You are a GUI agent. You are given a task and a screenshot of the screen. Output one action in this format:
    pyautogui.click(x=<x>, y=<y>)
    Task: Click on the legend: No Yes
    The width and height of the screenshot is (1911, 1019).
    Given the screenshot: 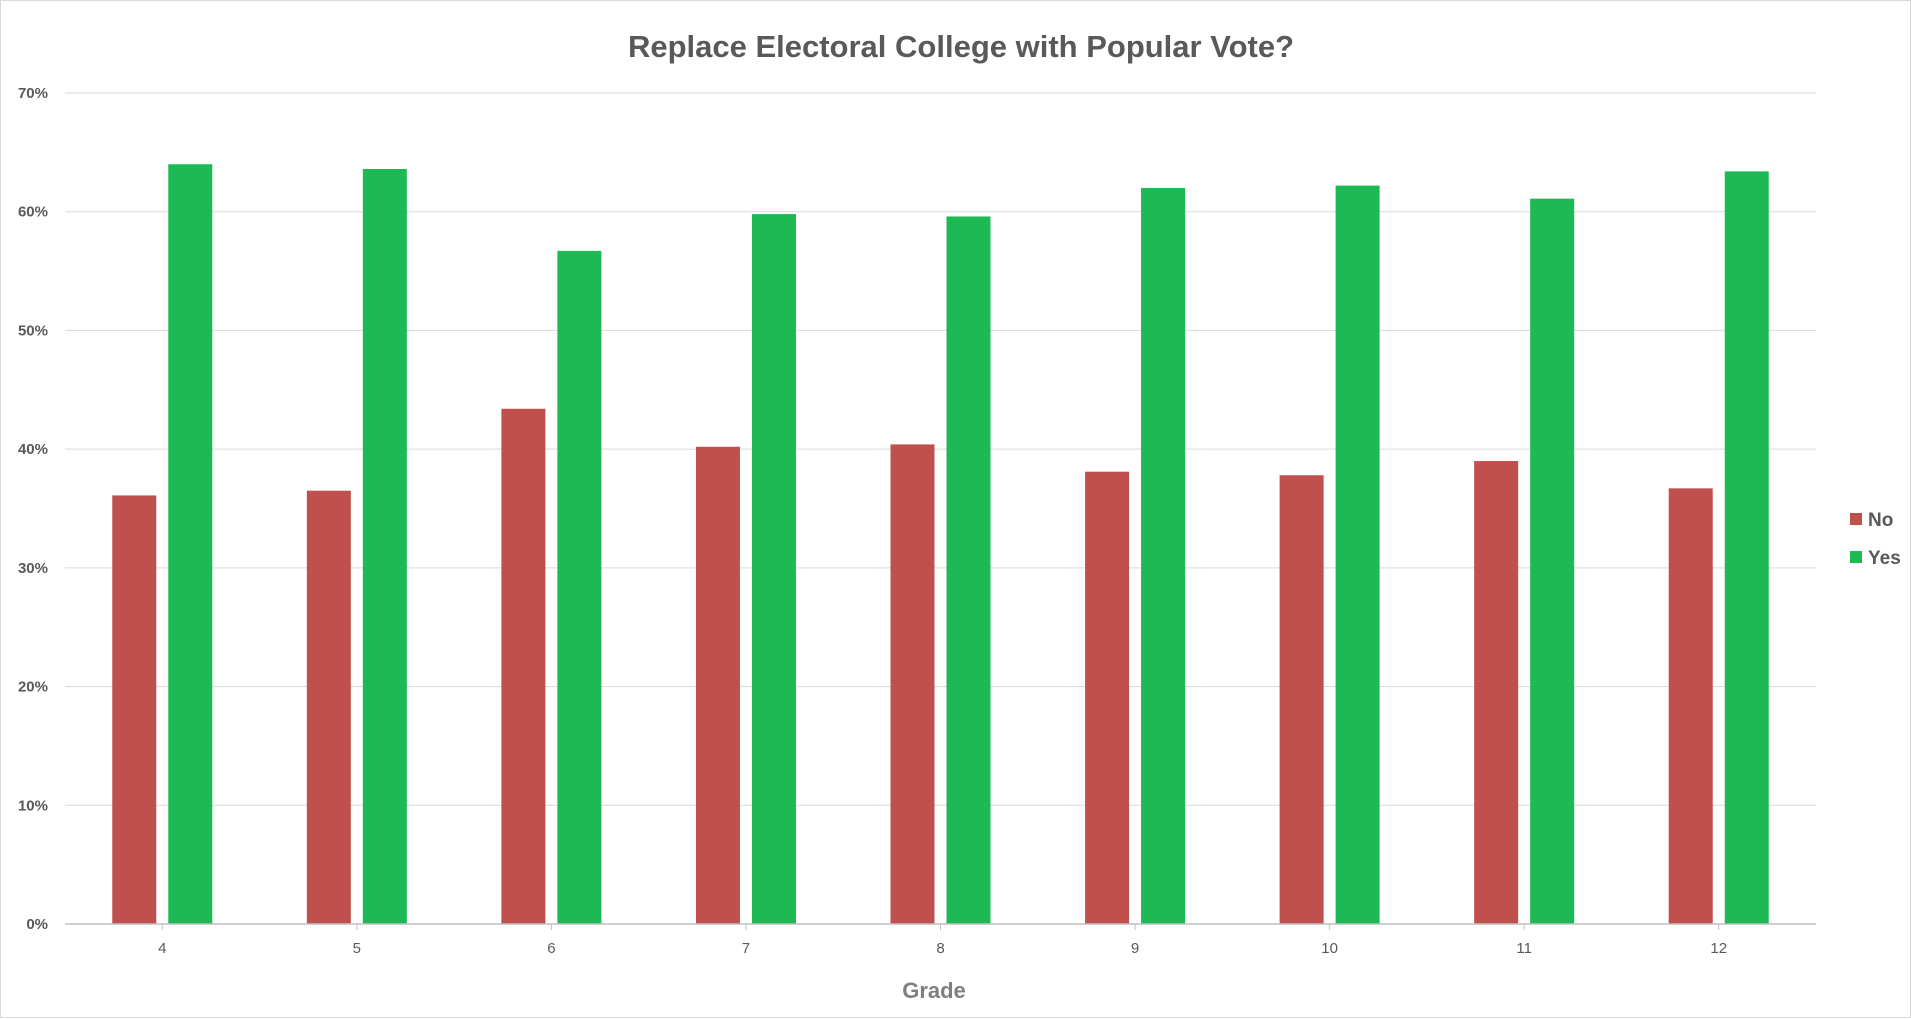 What is the action you would take?
    pyautogui.click(x=1875, y=539)
    